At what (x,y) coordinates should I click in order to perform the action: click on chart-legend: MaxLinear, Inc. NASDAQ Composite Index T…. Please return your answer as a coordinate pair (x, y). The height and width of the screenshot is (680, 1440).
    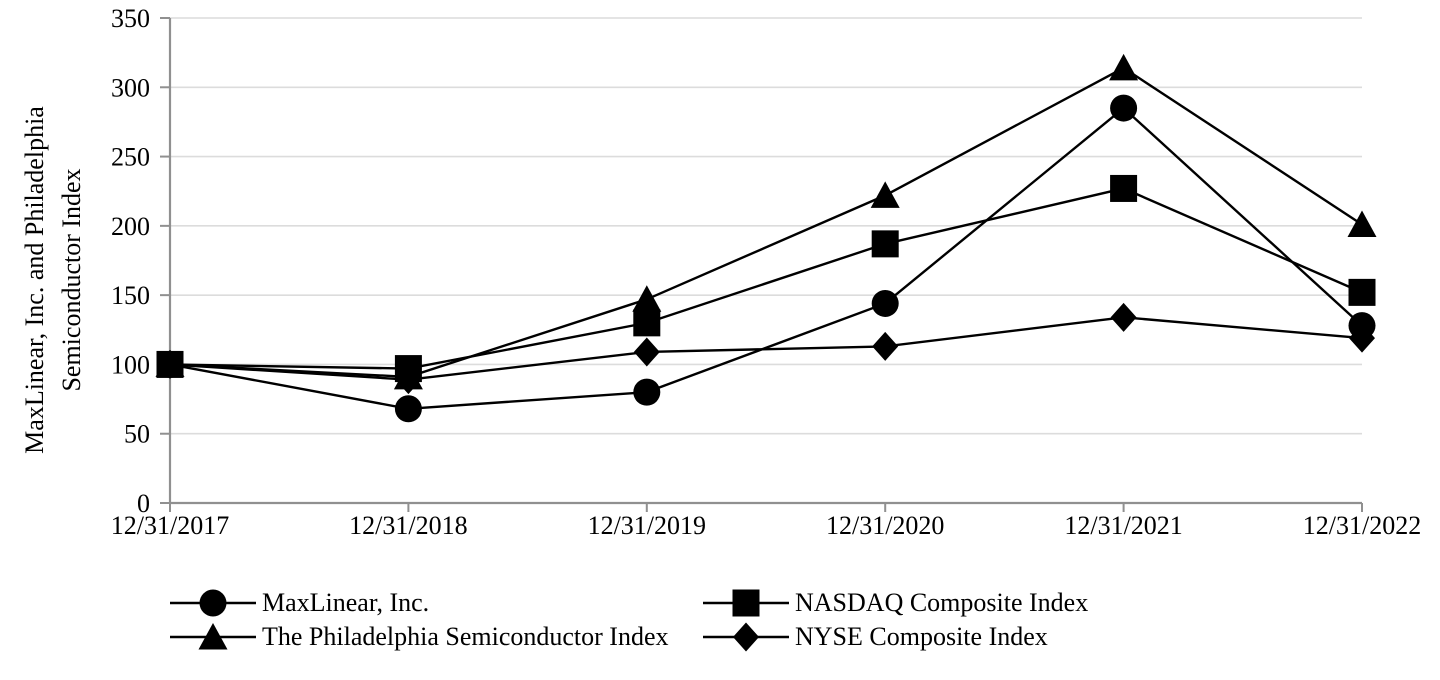
    Looking at the image, I should click on (720, 620).